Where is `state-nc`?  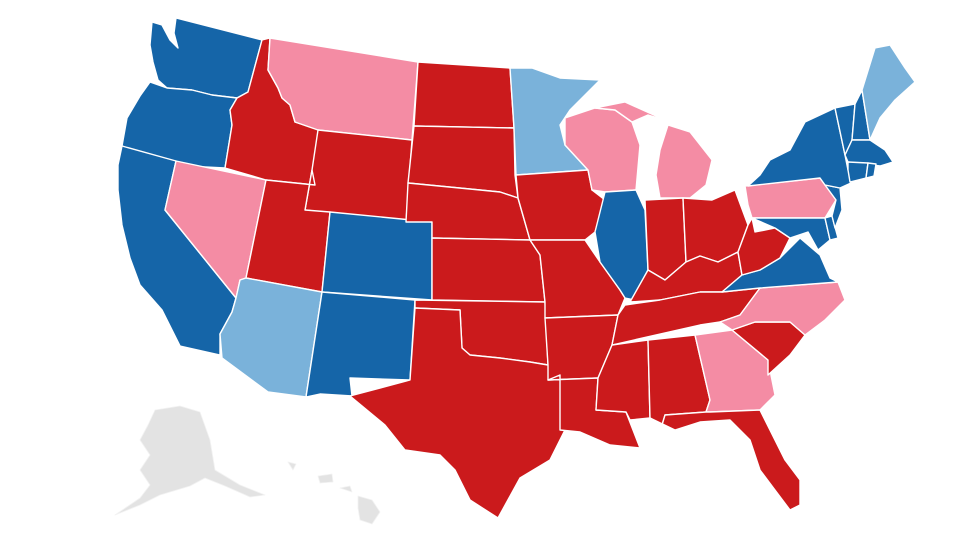
state-nc is located at coordinates (782, 308).